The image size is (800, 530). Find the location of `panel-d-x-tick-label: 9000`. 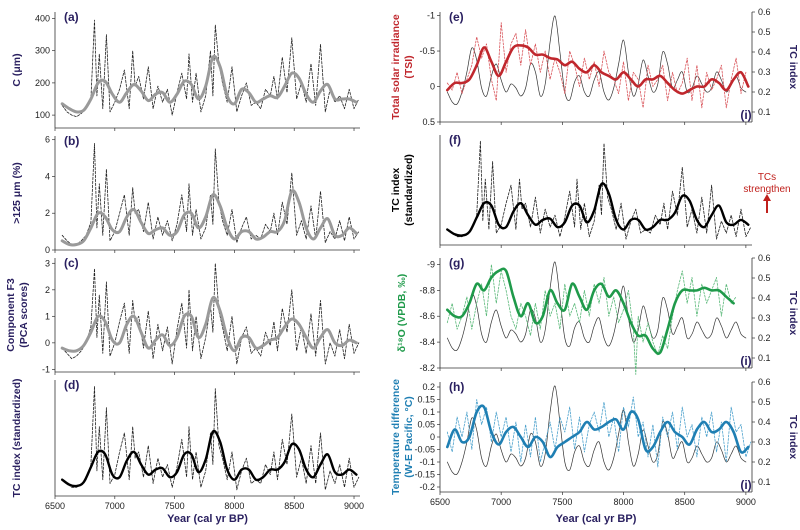

panel-d-x-tick-label: 9000 is located at coordinates (354, 506).